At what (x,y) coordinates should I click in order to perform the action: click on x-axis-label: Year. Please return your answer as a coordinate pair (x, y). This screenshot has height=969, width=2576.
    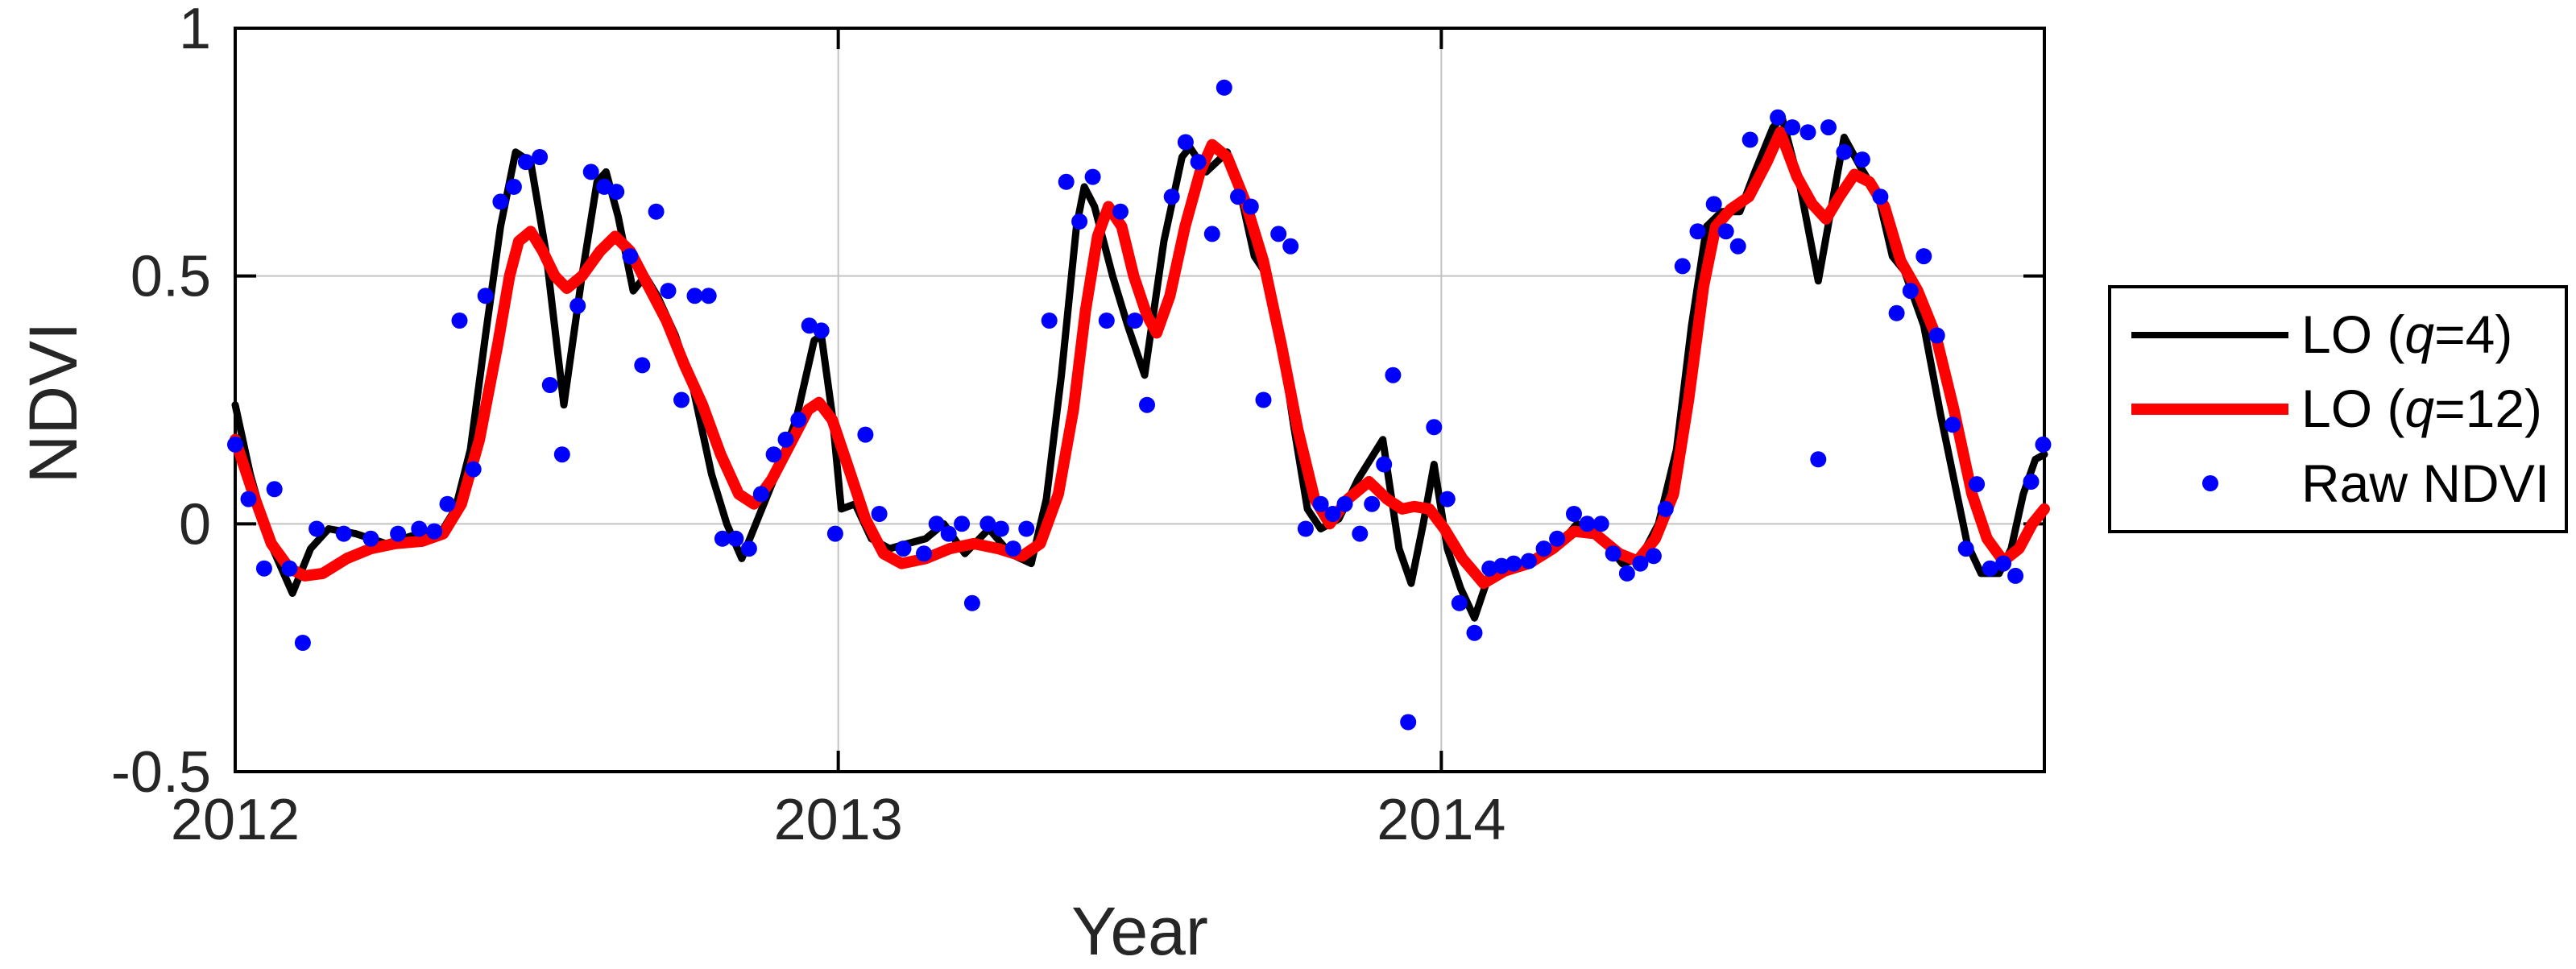
    Looking at the image, I should click on (1139, 931).